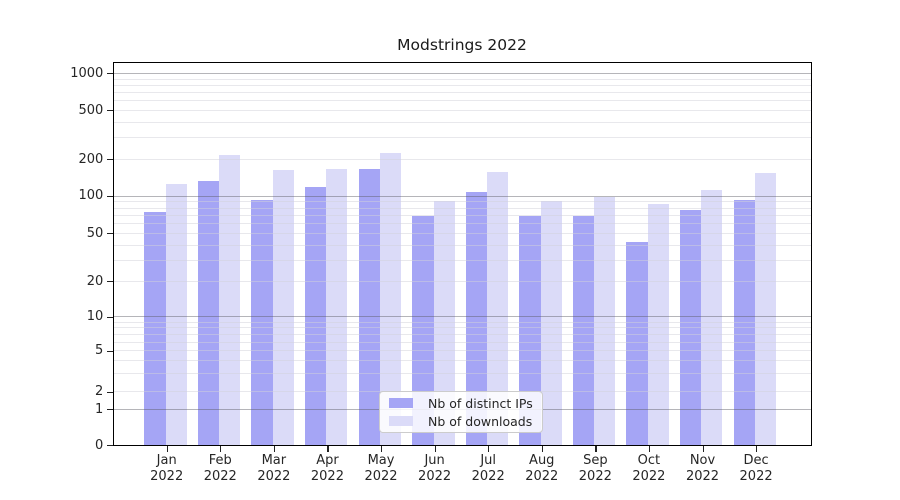 This screenshot has height=500, width=900. Describe the element at coordinates (283, 307) in the screenshot. I see `bar-downloads-mar` at that location.